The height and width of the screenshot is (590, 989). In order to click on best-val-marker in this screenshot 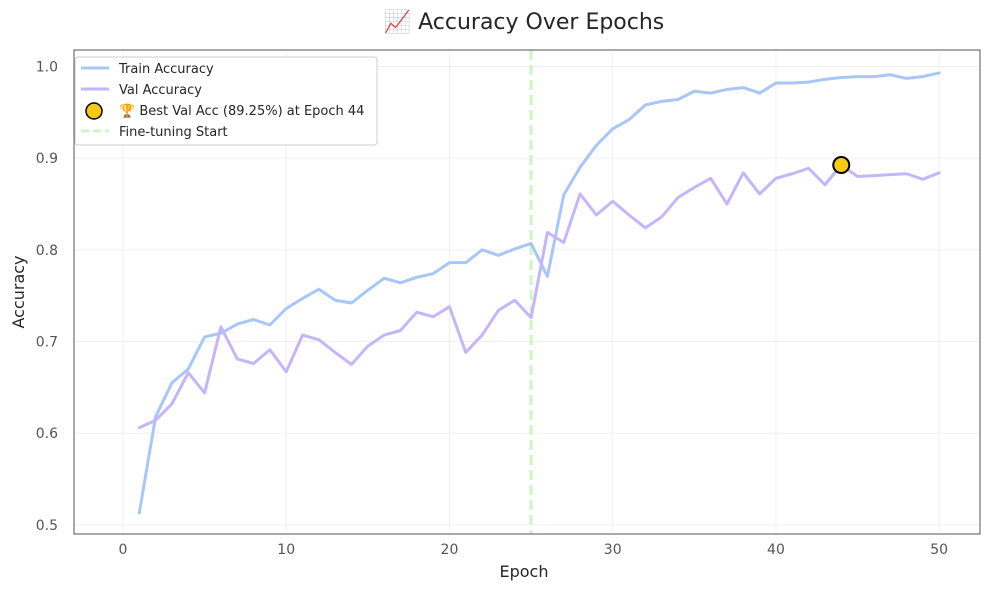, I will do `click(841, 165)`.